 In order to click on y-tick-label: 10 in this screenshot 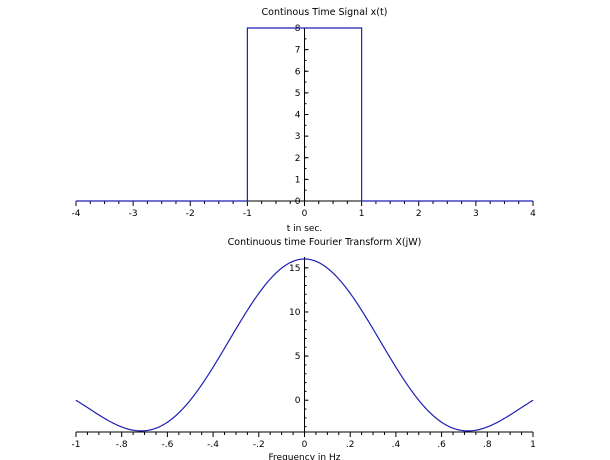, I will do `click(295, 313)`.